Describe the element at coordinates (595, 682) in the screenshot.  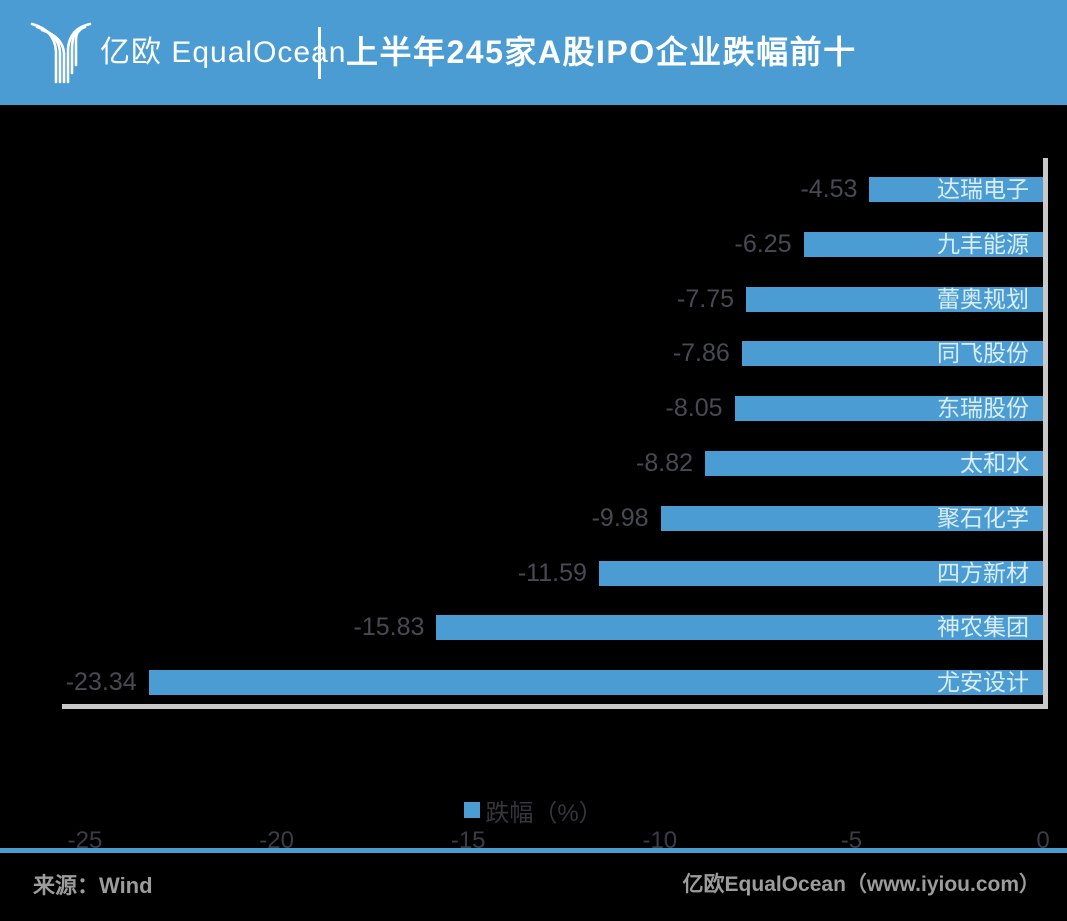
I see `bar: 尤安设计` at that location.